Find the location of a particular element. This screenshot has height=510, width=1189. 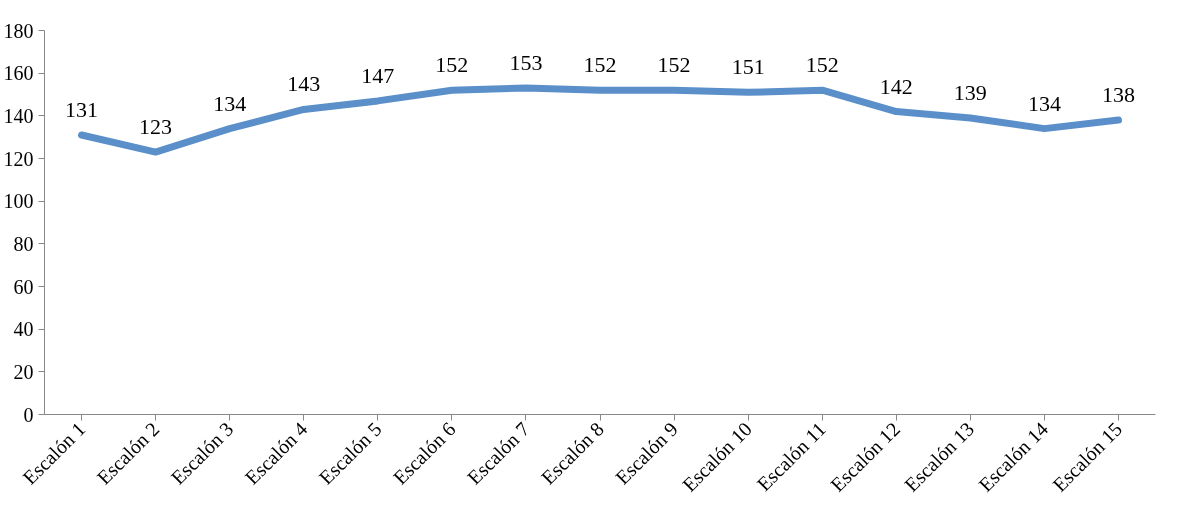

data-label: 131 is located at coordinates (82, 110).